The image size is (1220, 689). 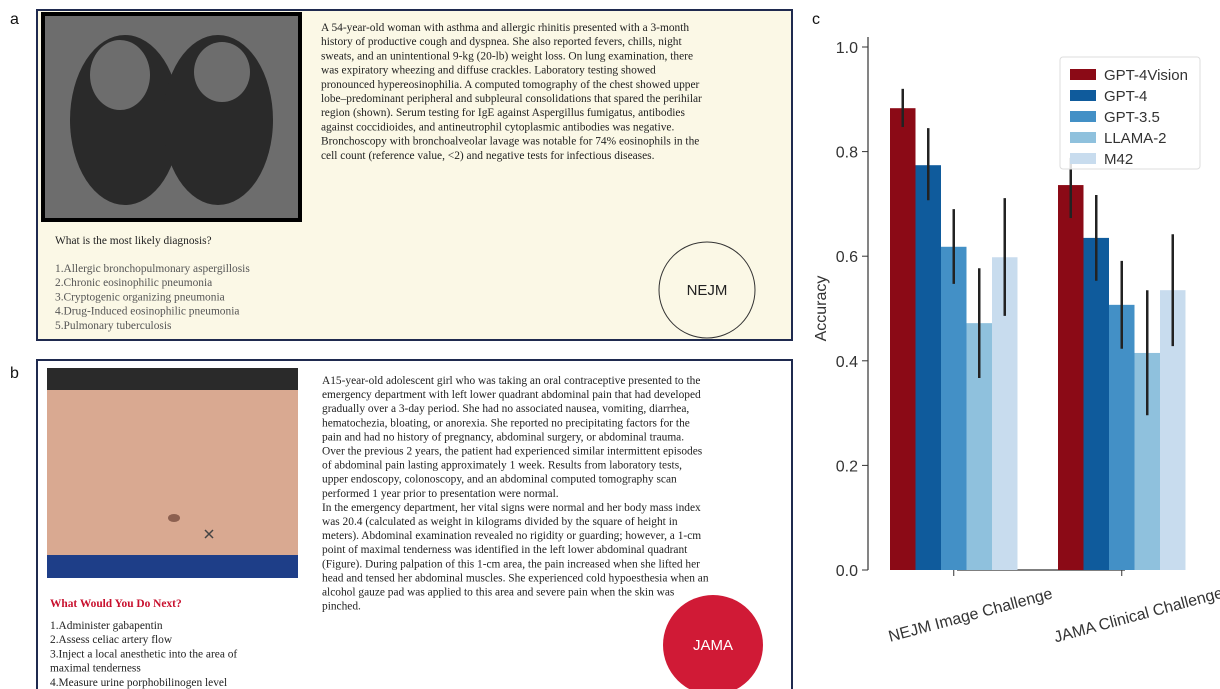 What do you see at coordinates (341, 607) in the screenshot?
I see `case-text-line: pinched.` at bounding box center [341, 607].